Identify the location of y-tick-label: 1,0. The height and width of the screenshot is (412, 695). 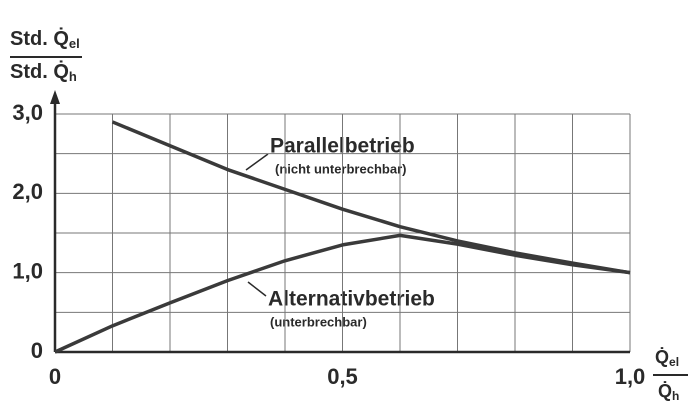
(27, 270).